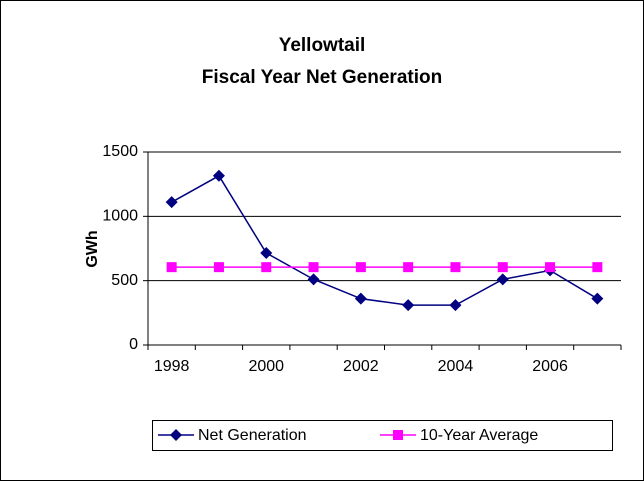  Describe the element at coordinates (361, 366) in the screenshot. I see `x-tick-label: 2002` at that location.